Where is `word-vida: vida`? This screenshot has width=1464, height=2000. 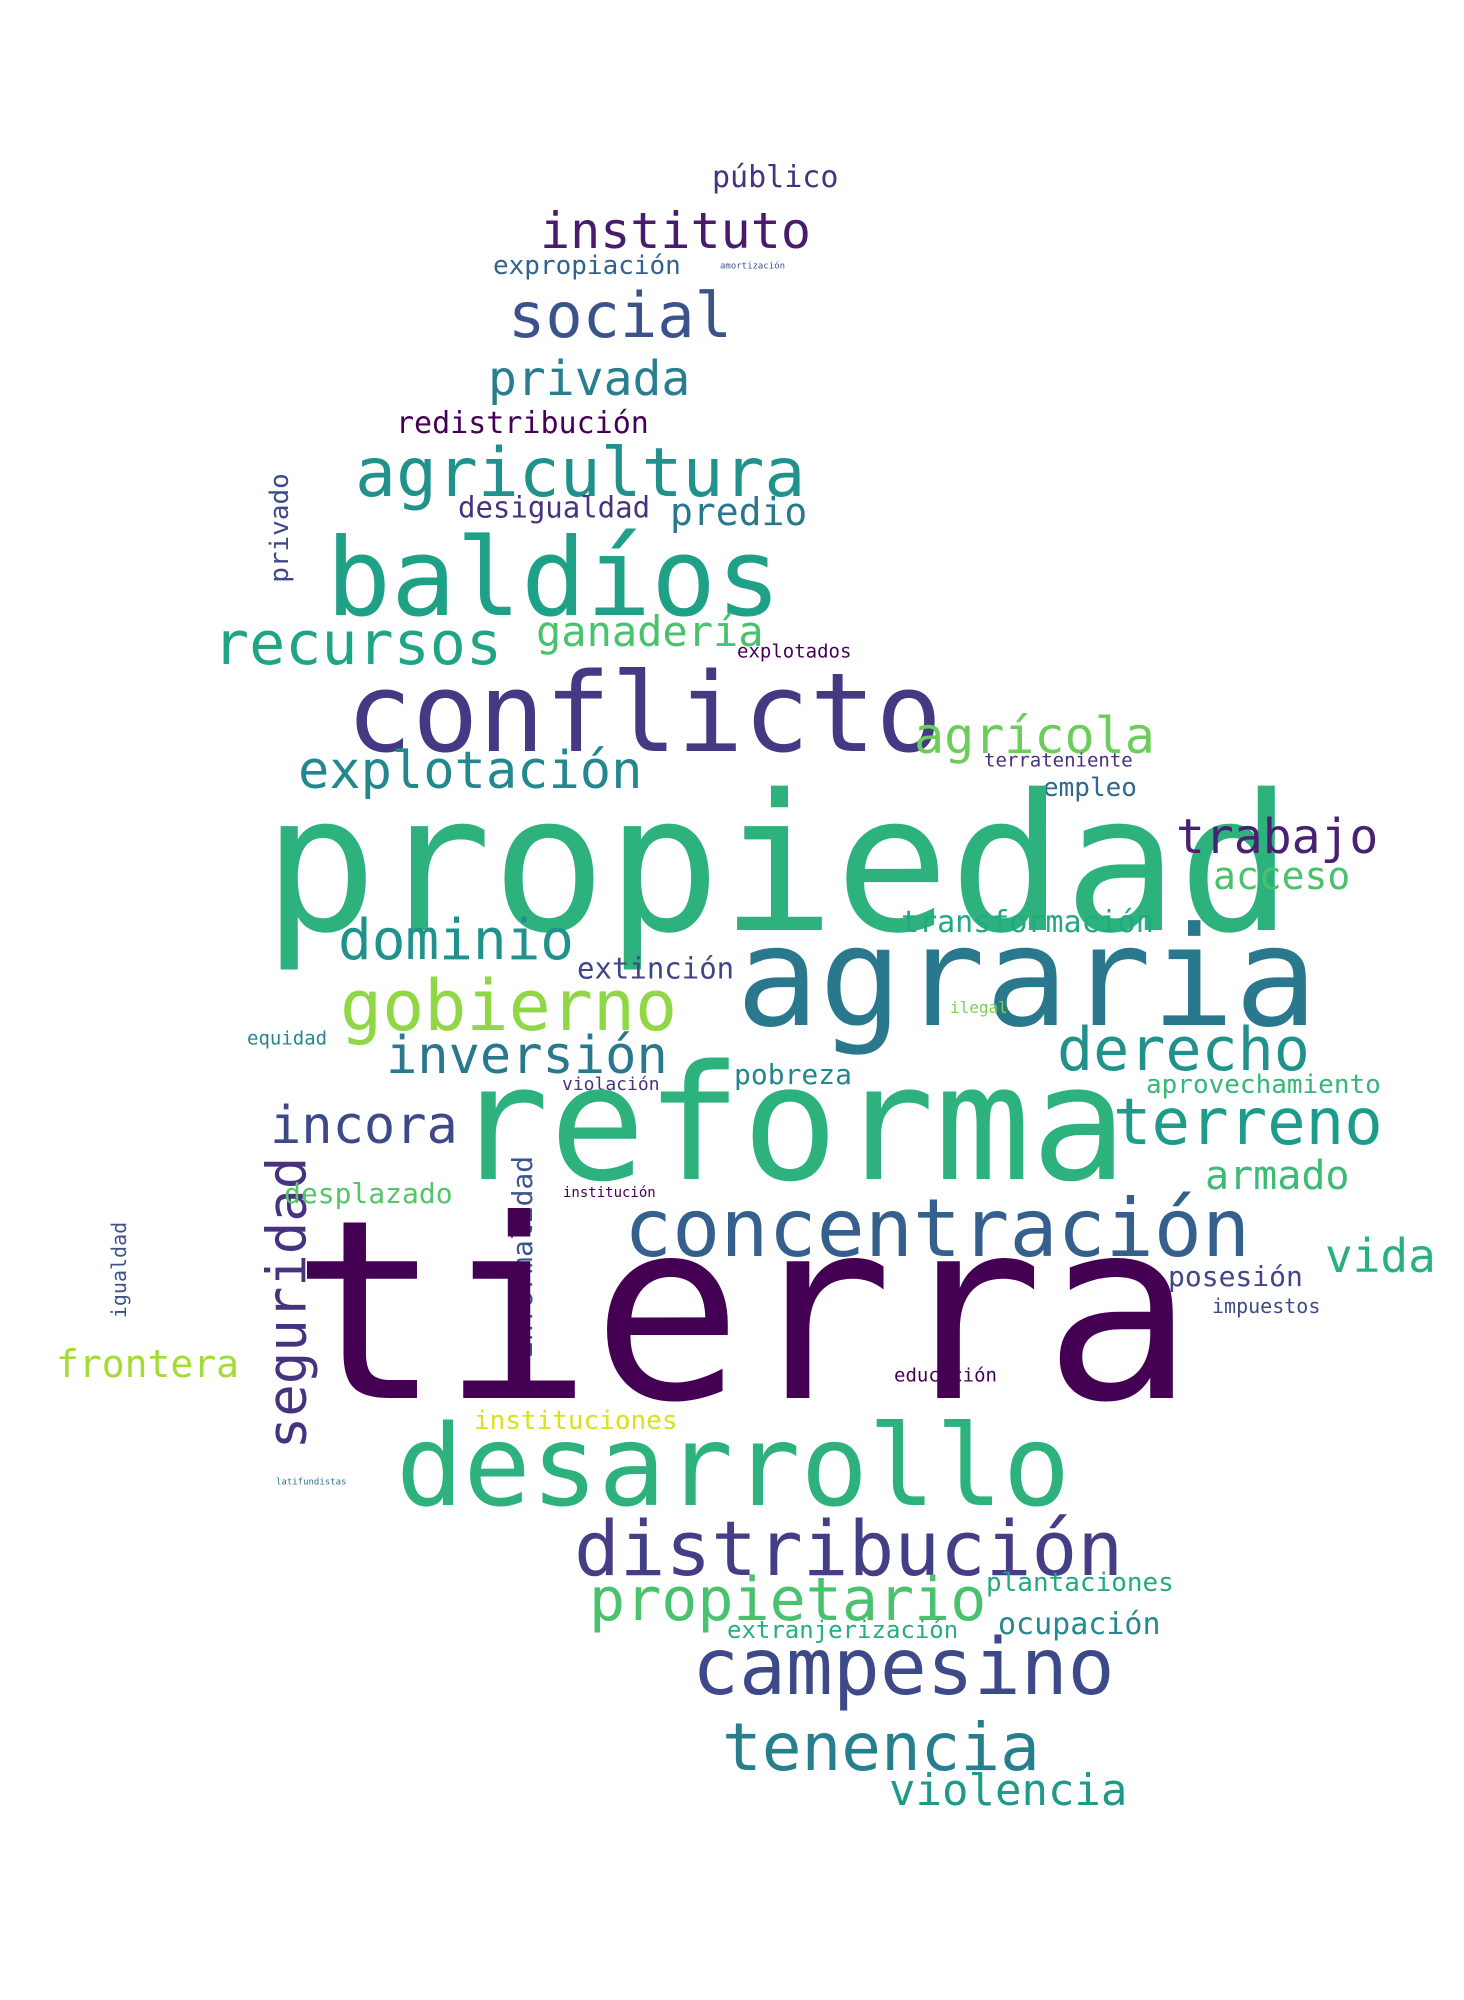
word-vida: vida is located at coordinates (1380, 1256).